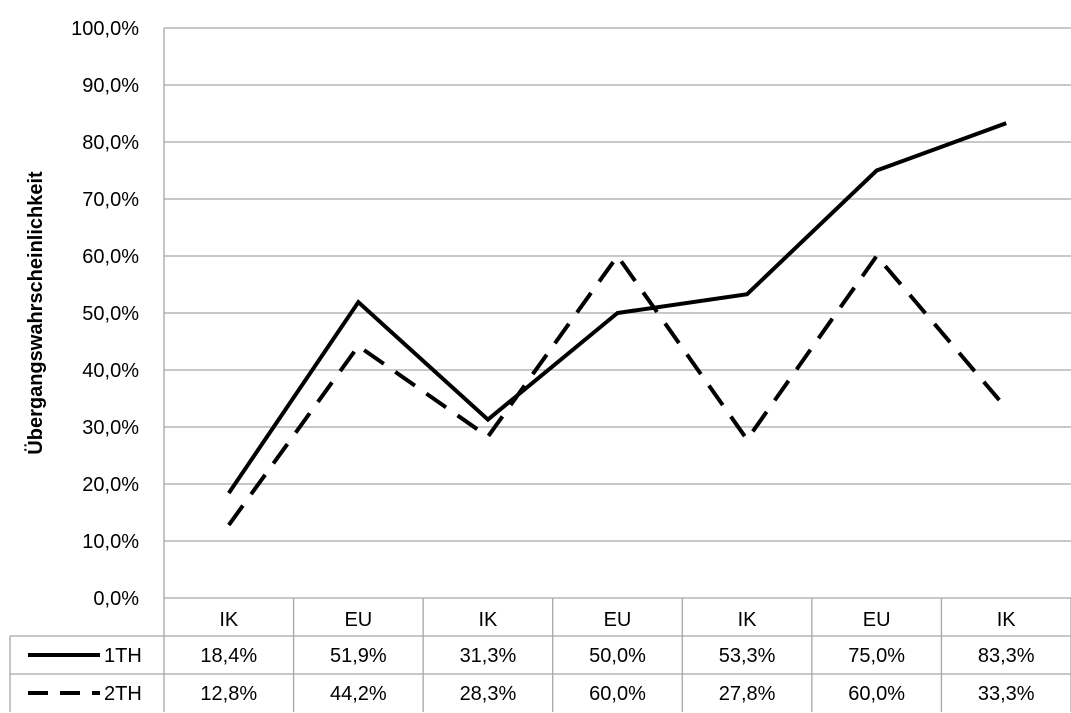 The height and width of the screenshot is (713, 1071). What do you see at coordinates (617, 656) in the screenshot?
I see `data-table-cell: 50,0%` at bounding box center [617, 656].